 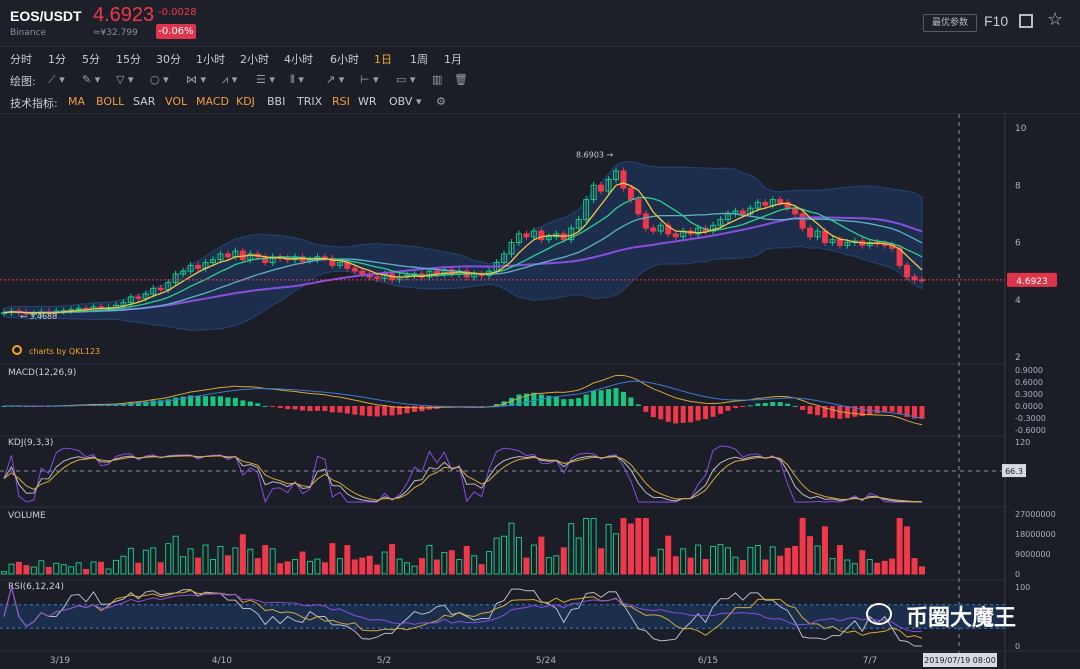 I want to click on line-tool-icon: ⟋ ▾, so click(x=56, y=79).